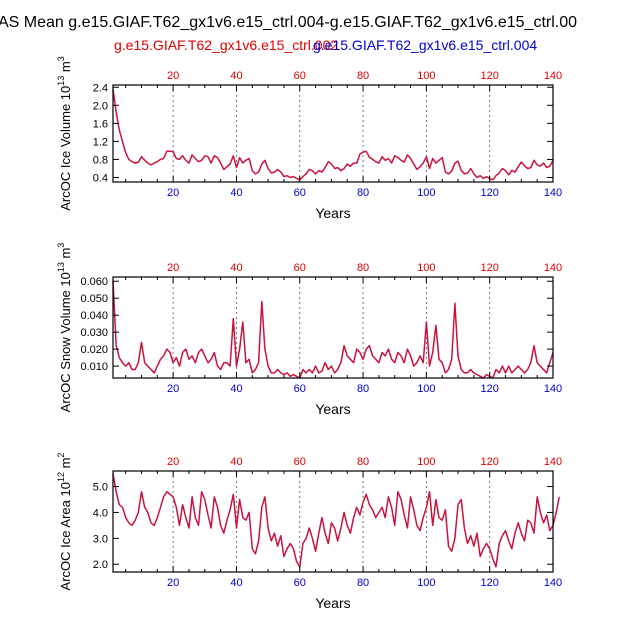 The image size is (620, 621). What do you see at coordinates (226, 45) in the screenshot?
I see `subtitle-red: g.e15.GIAF.T62_gx1v6.e15_ctrl.002` at bounding box center [226, 45].